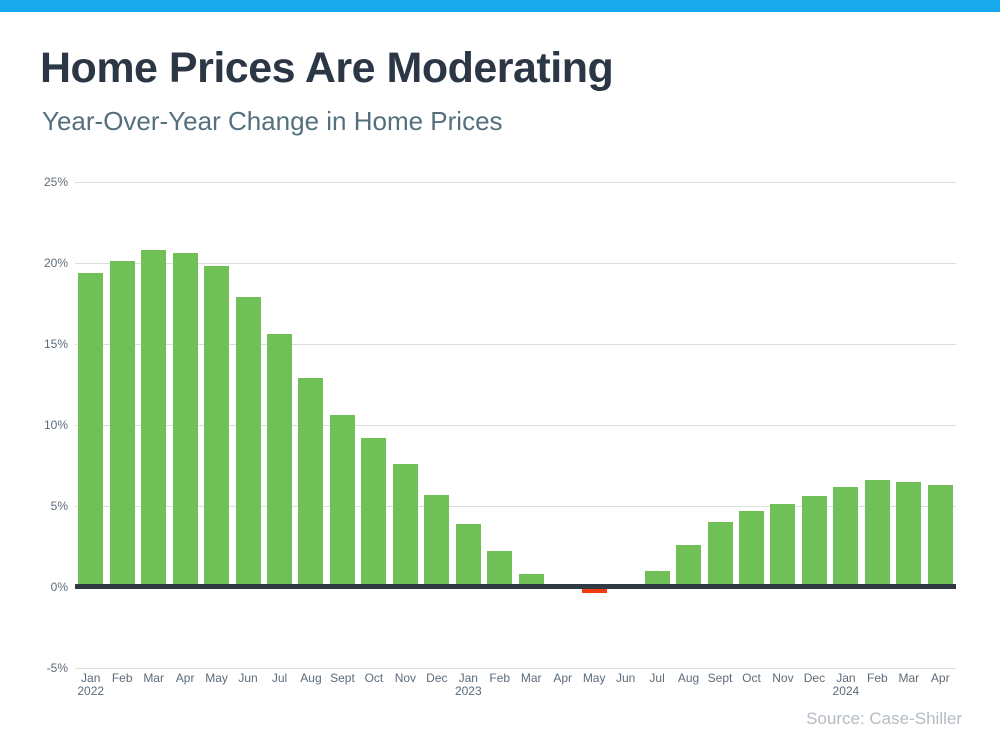 This screenshot has height=750, width=1000. What do you see at coordinates (468, 684) in the screenshot?
I see `x-axis-tick-label: Jan 2023` at bounding box center [468, 684].